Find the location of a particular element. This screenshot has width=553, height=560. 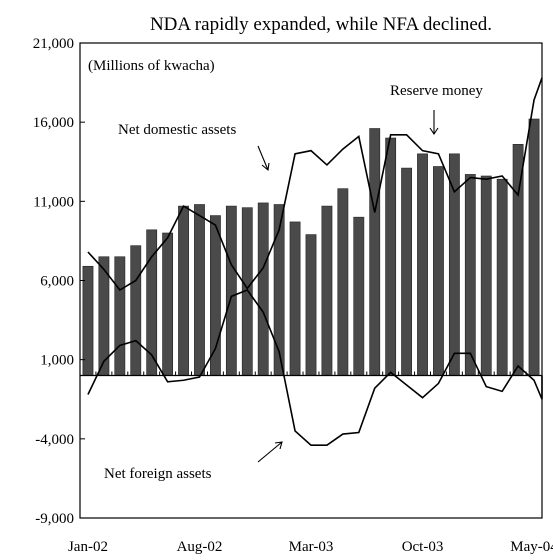

arrow-net-foreign-assets is located at coordinates (270, 452).